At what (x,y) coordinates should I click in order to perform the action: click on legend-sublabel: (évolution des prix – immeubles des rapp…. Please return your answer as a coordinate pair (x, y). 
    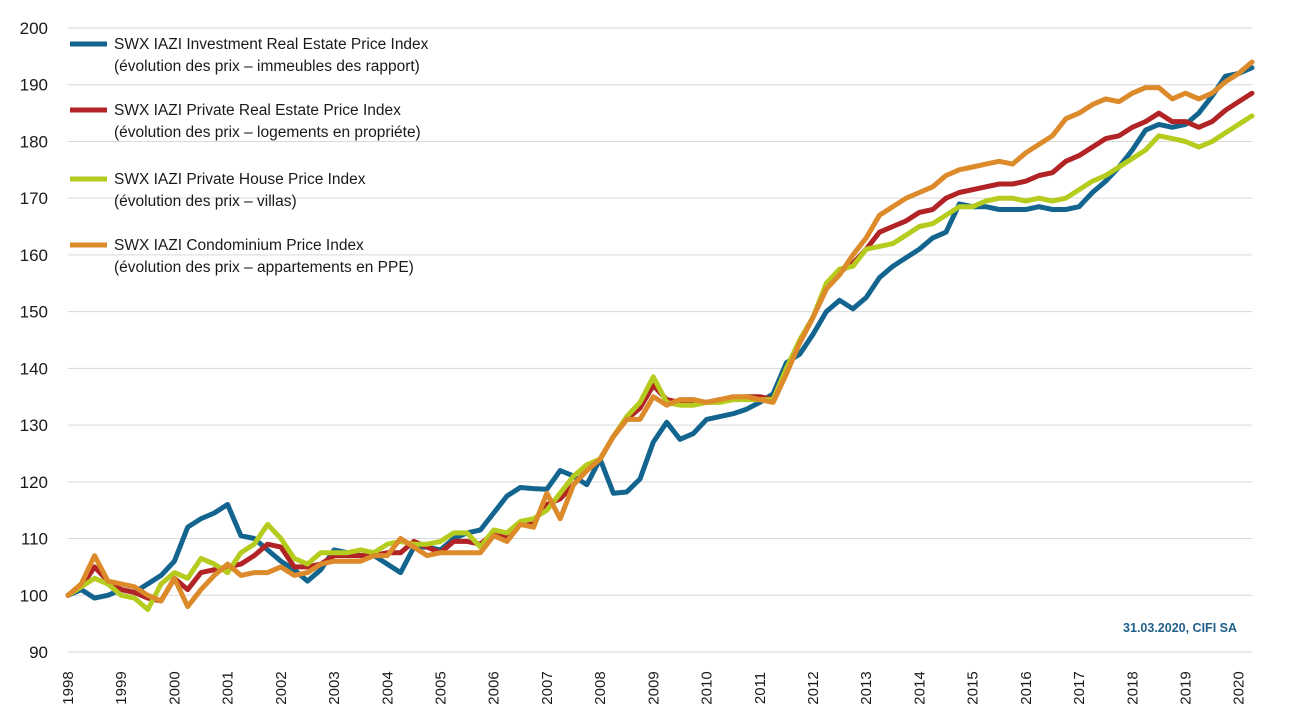
    Looking at the image, I should click on (267, 66).